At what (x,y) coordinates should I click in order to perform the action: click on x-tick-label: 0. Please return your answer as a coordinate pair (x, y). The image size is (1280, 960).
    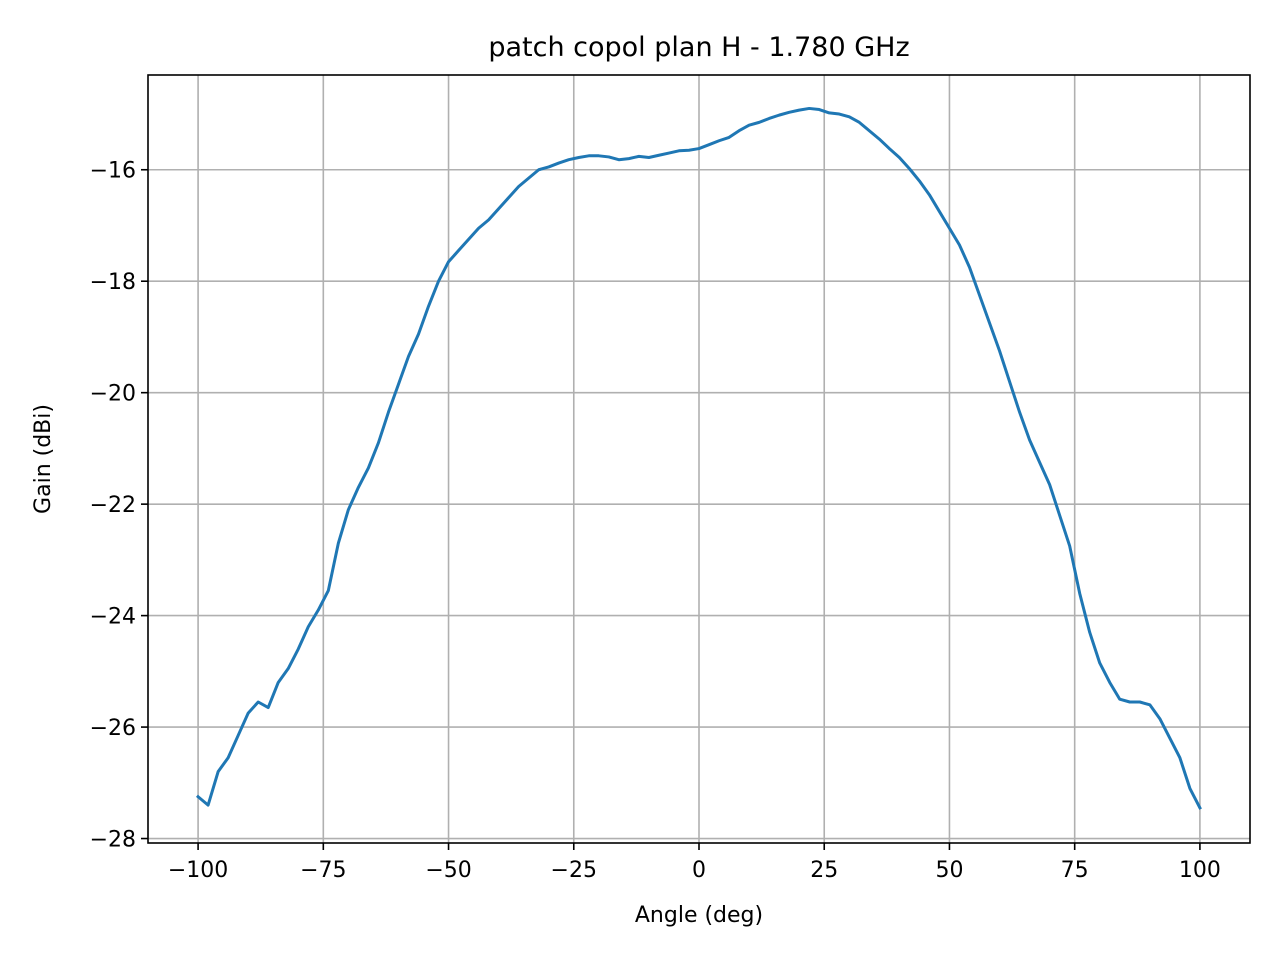
    Looking at the image, I should click on (699, 870).